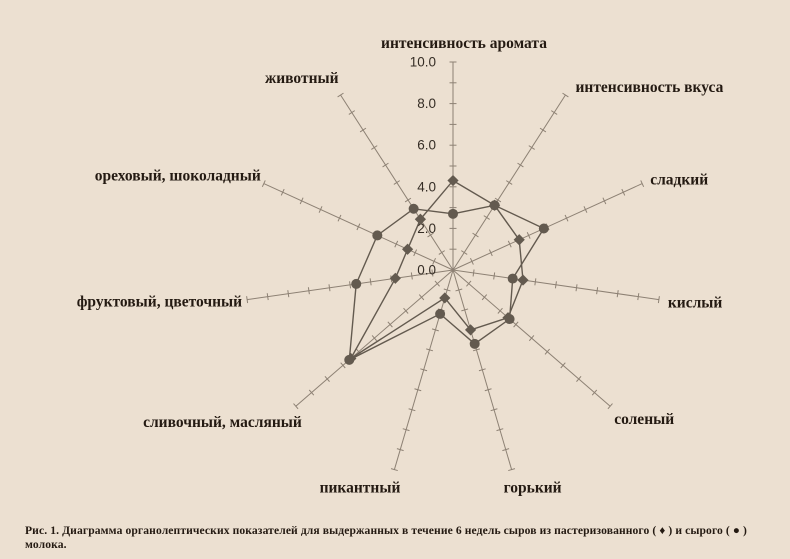  Describe the element at coordinates (426, 270) in the screenshot. I see `scale-tick-label: 0.0` at that location.